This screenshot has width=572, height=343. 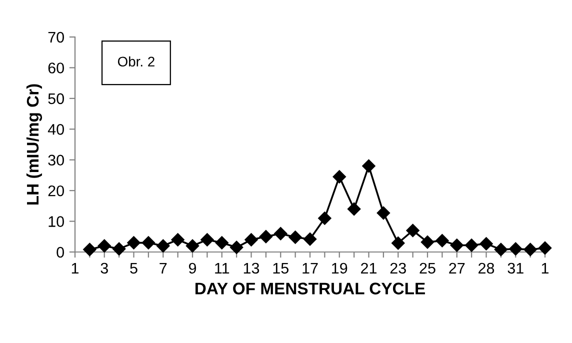 What do you see at coordinates (56, 68) in the screenshot?
I see `y-tick-label: 60` at bounding box center [56, 68].